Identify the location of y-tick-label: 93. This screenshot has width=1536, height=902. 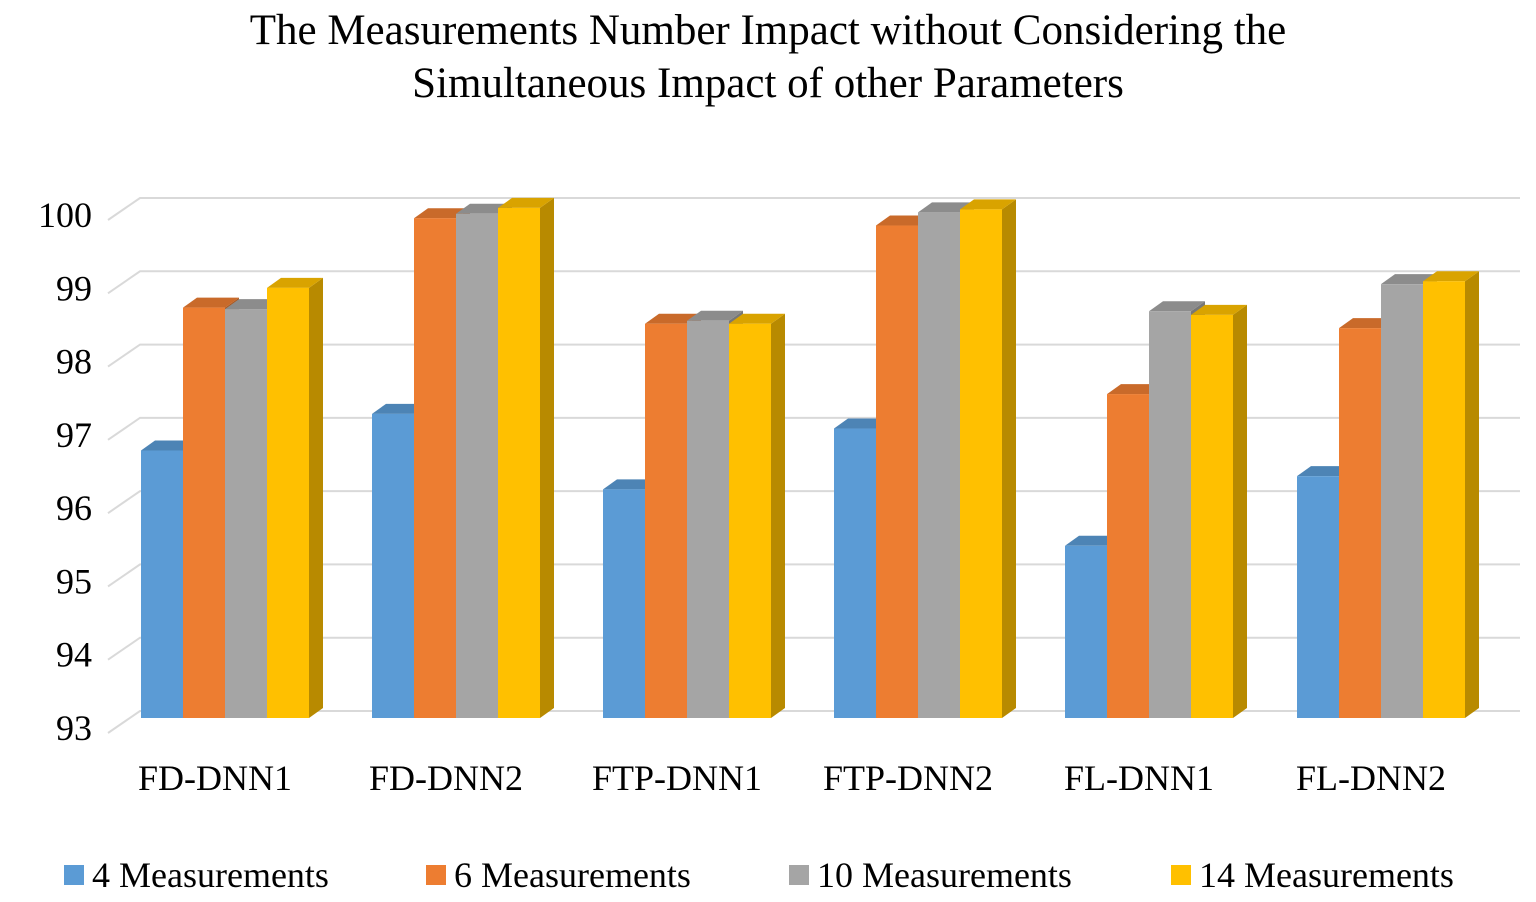
(74, 728).